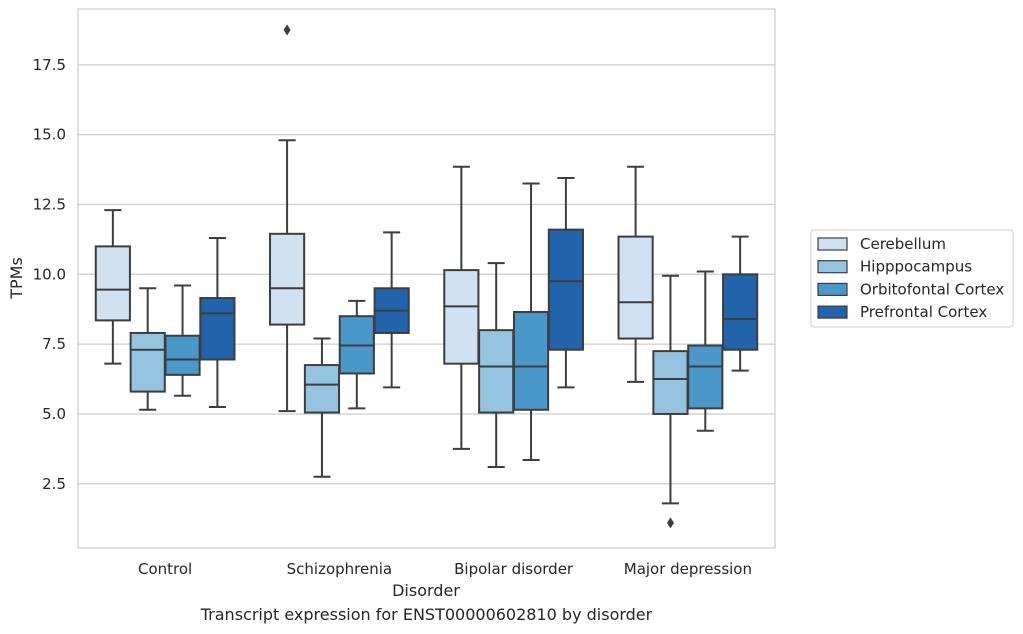  What do you see at coordinates (426, 590) in the screenshot?
I see `x-axis-title: Disorder` at bounding box center [426, 590].